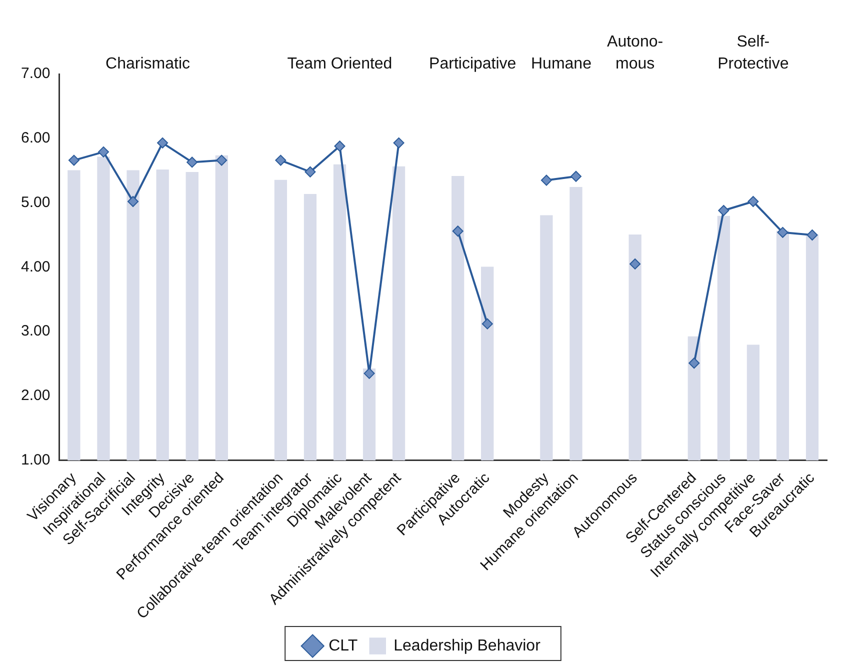 The height and width of the screenshot is (672, 855). What do you see at coordinates (35, 331) in the screenshot?
I see `y-tick-label: 3.00` at bounding box center [35, 331].